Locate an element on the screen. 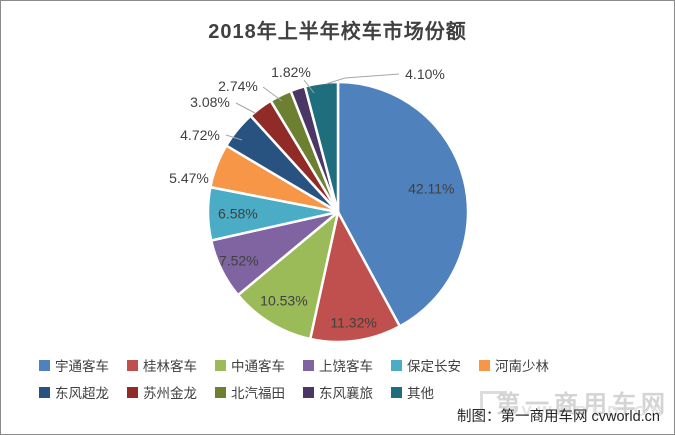 The image size is (675, 435). legend-label: 河南少林 is located at coordinates (522, 366).